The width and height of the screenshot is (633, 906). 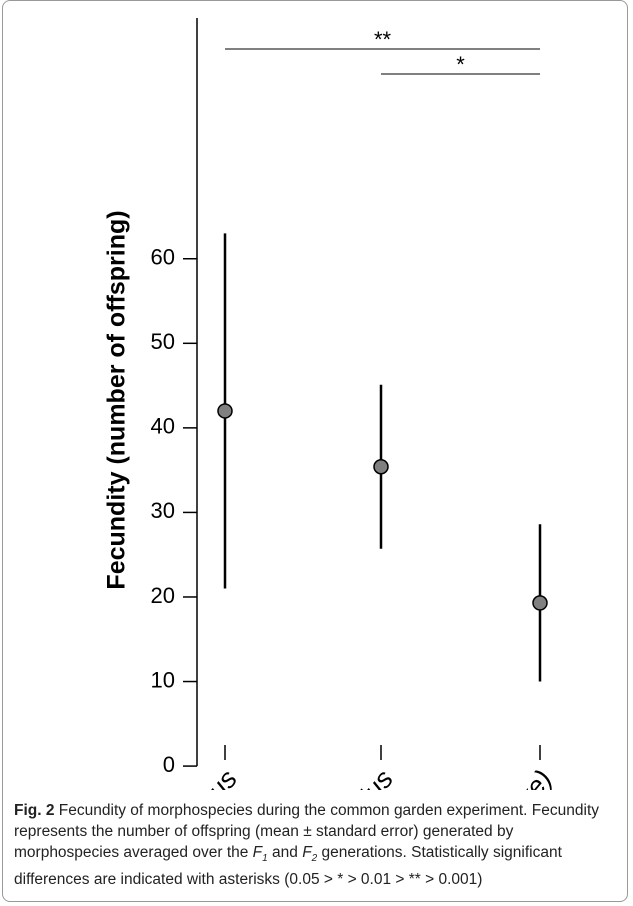 What do you see at coordinates (314, 859) in the screenshot?
I see `caption-text: 2` at bounding box center [314, 859].